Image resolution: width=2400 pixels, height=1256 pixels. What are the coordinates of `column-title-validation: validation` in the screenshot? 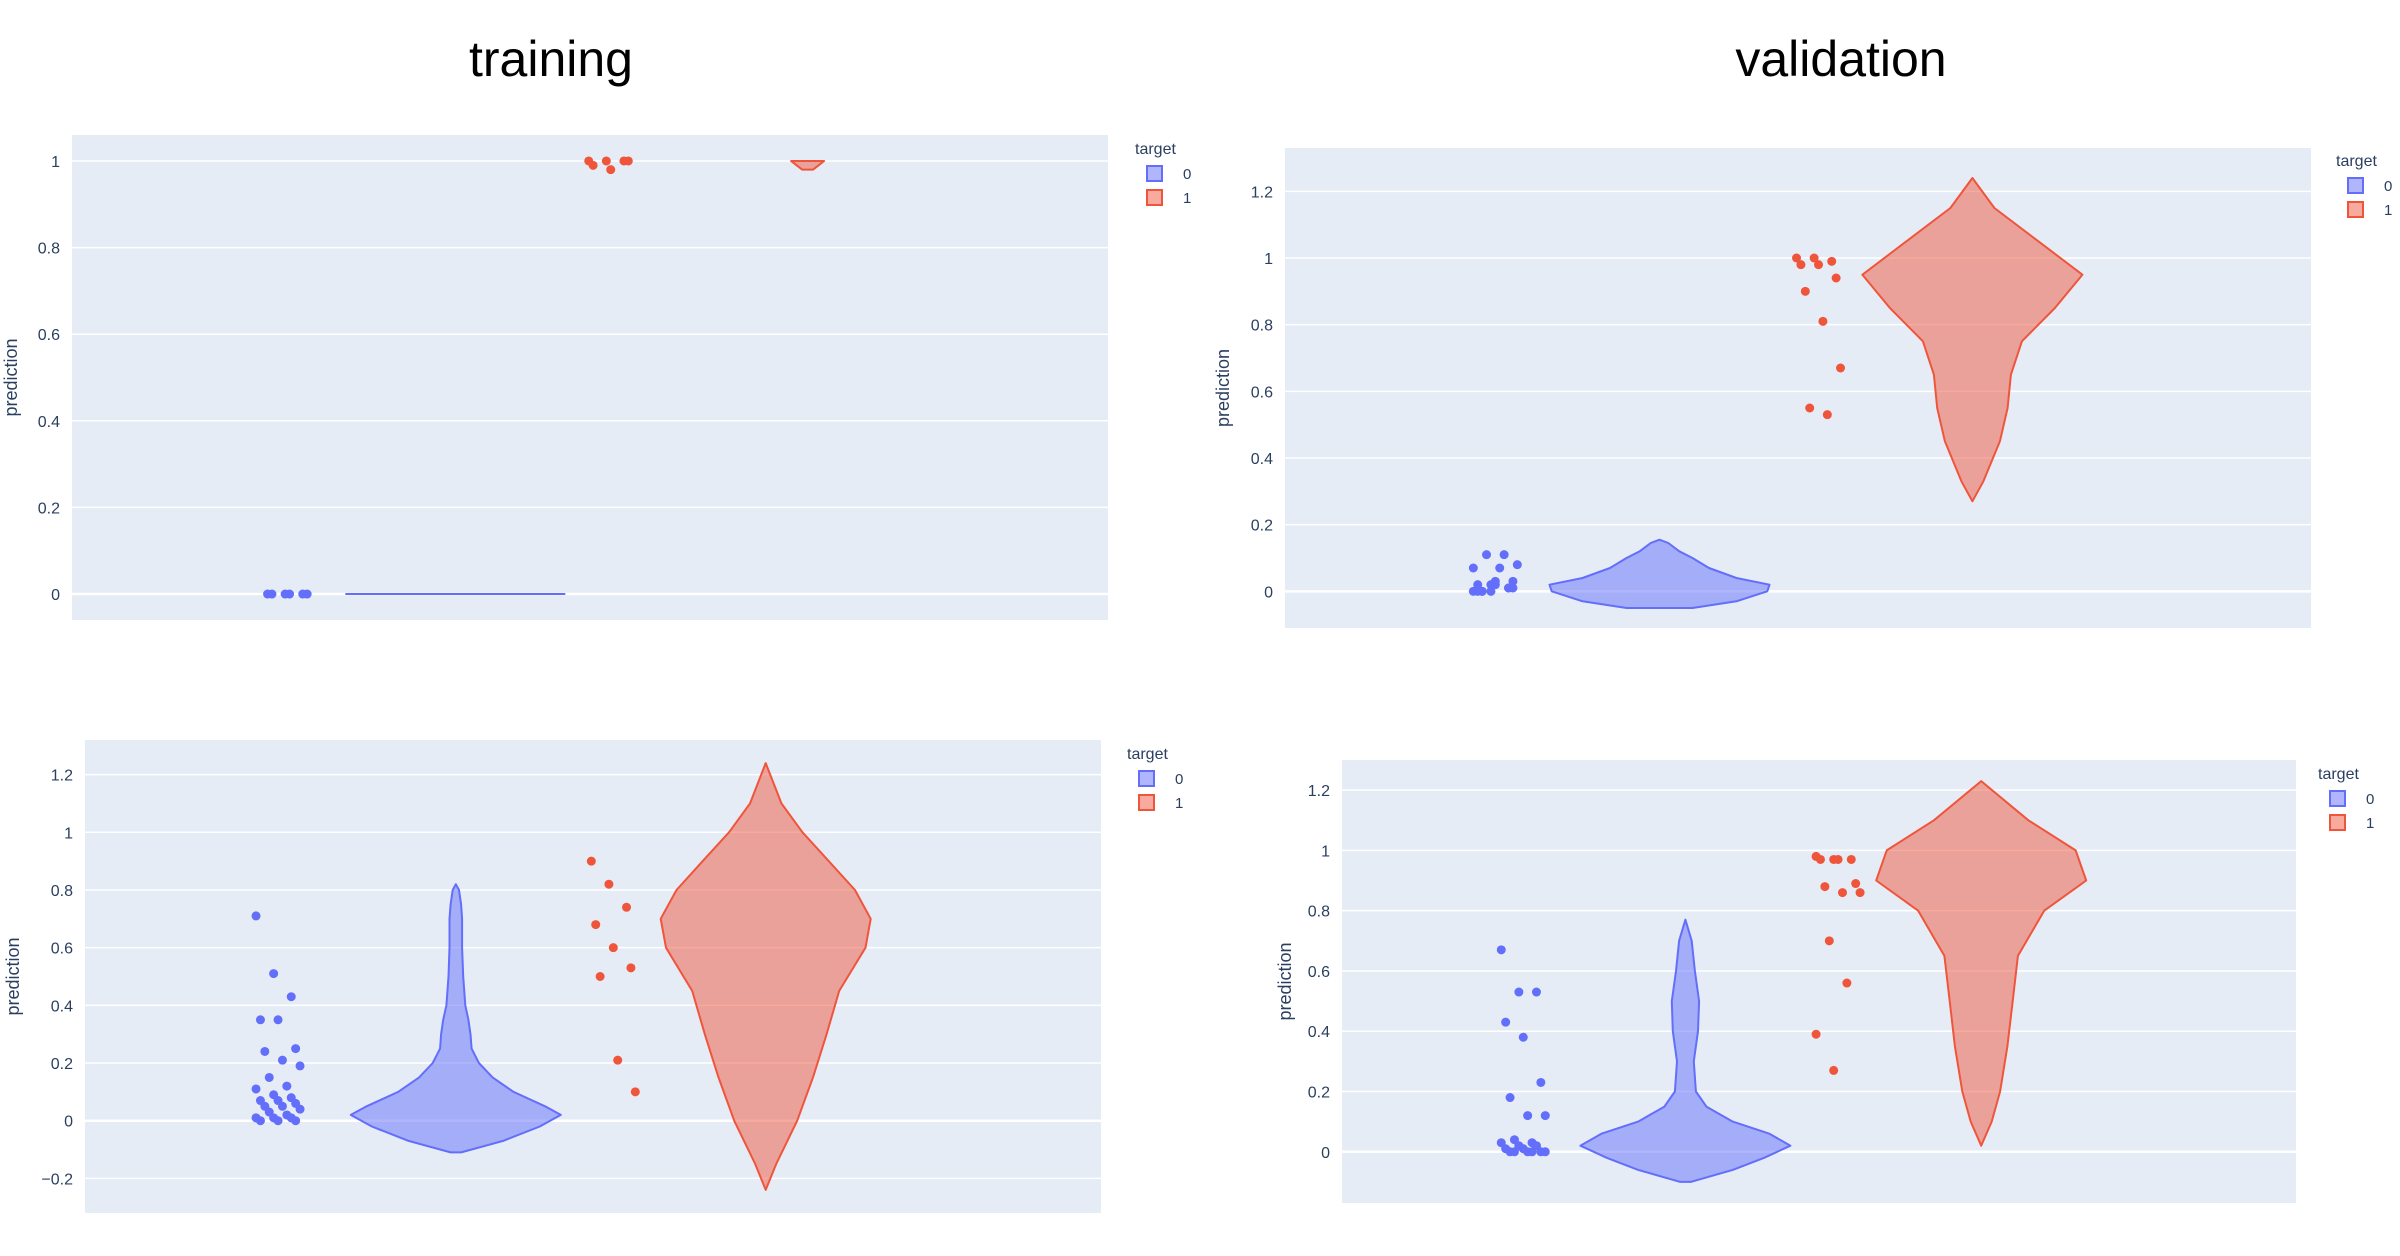 It's located at (1841, 59).